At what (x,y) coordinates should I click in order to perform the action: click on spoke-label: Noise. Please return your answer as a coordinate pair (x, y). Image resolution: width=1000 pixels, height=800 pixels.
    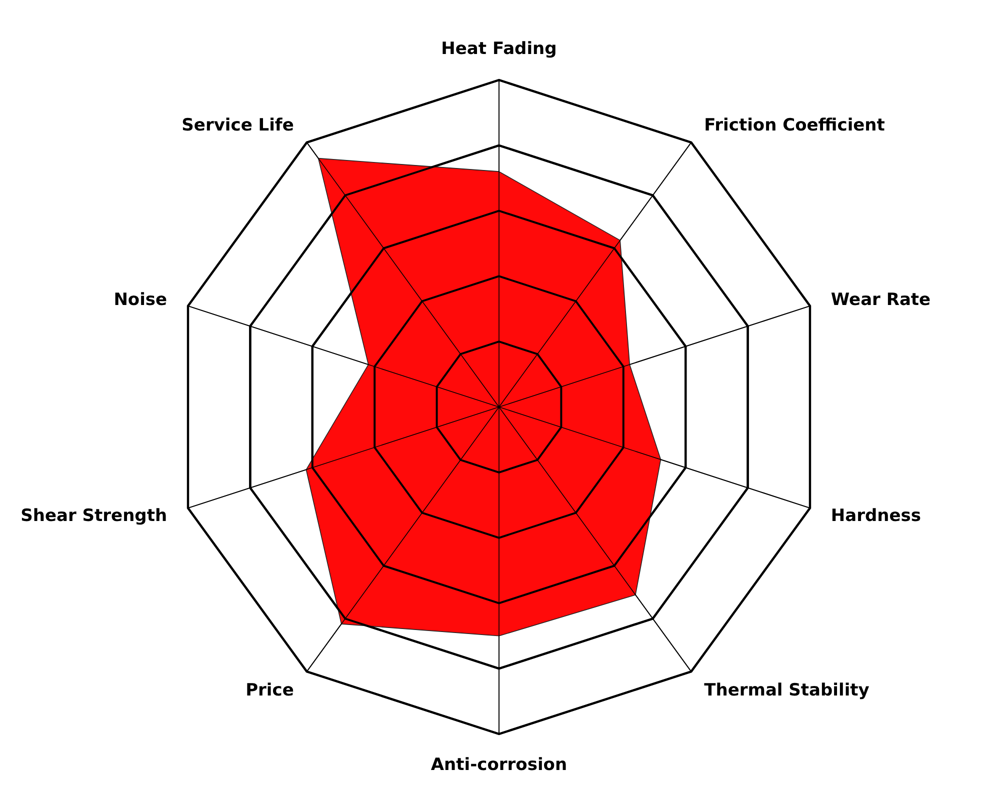
    Looking at the image, I should click on (141, 300).